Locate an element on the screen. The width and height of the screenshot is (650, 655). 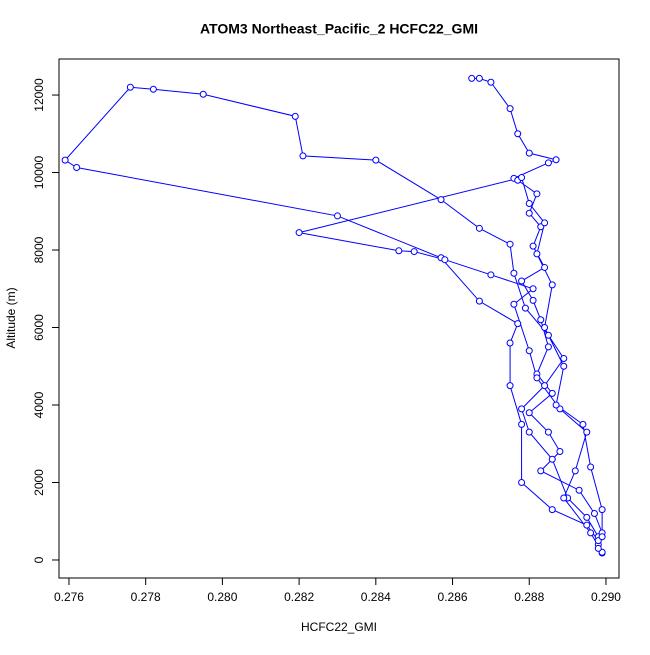
y-tick-label: 6000 is located at coordinates (39, 327).